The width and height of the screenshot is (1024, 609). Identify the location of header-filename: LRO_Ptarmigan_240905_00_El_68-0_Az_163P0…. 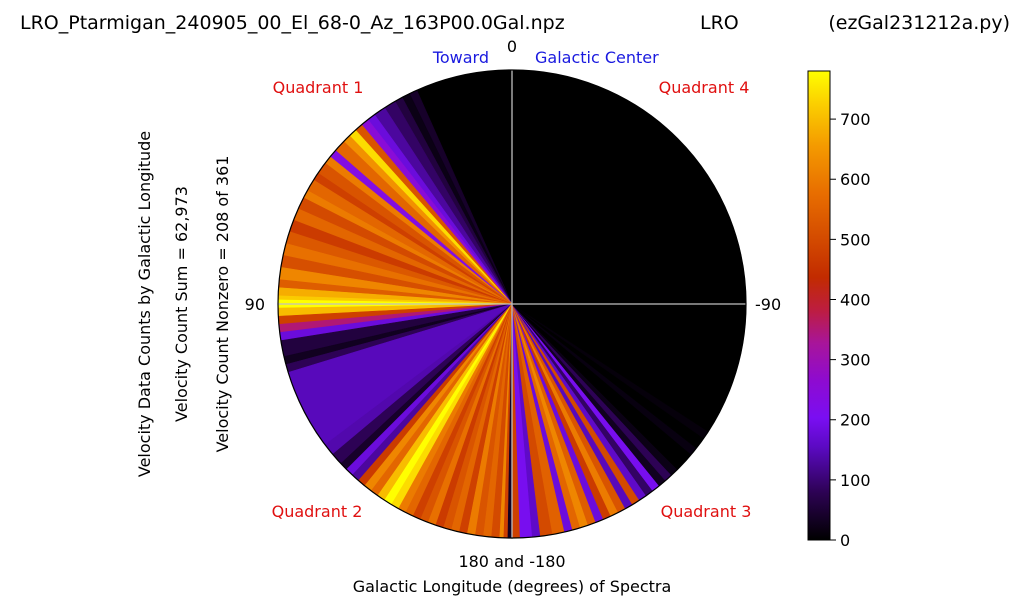
(292, 23).